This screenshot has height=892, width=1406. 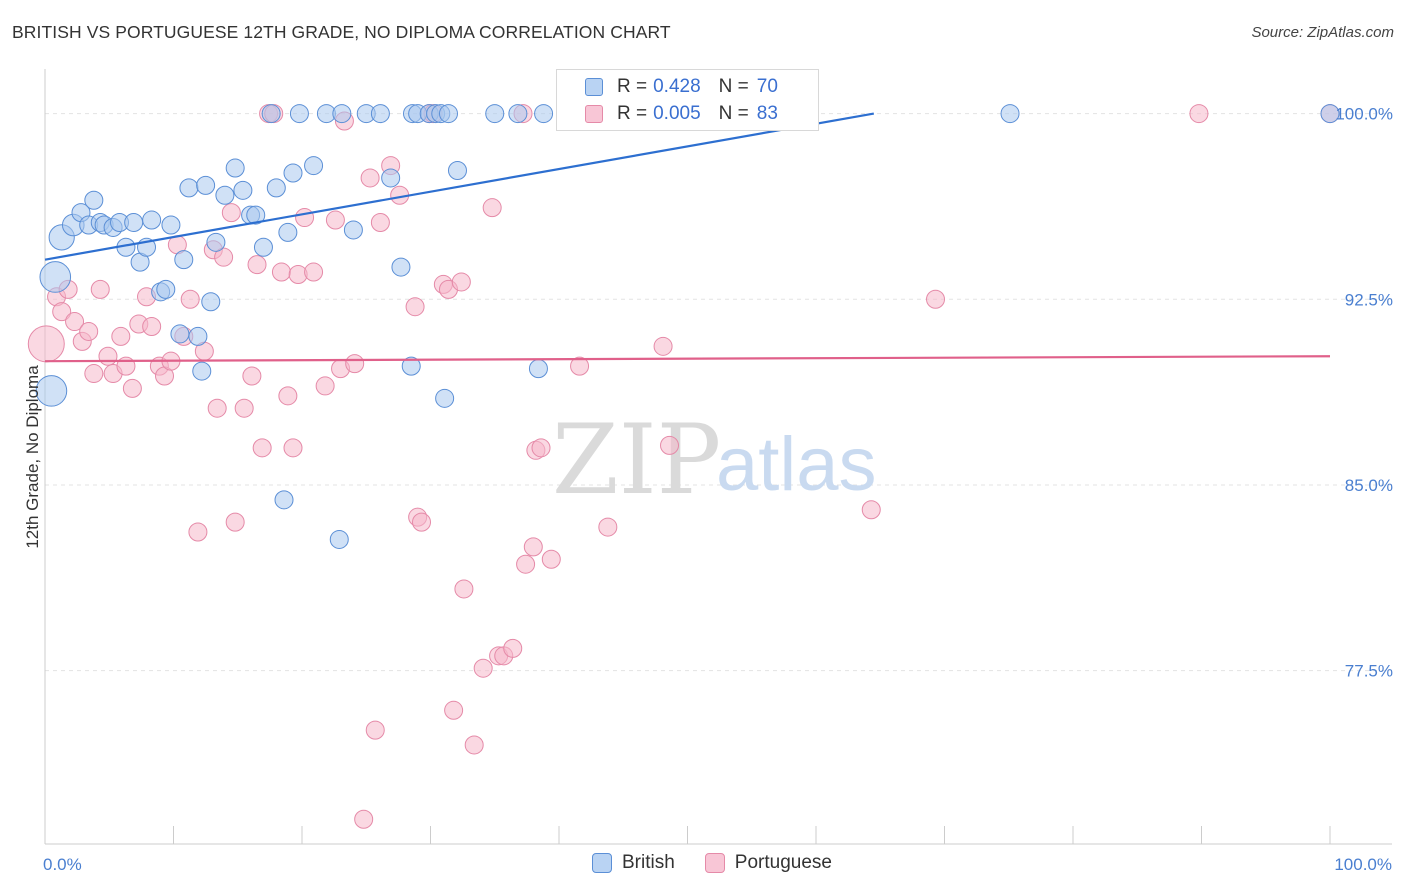 I want to click on series-legend: British Portuguese, so click(x=727, y=863).